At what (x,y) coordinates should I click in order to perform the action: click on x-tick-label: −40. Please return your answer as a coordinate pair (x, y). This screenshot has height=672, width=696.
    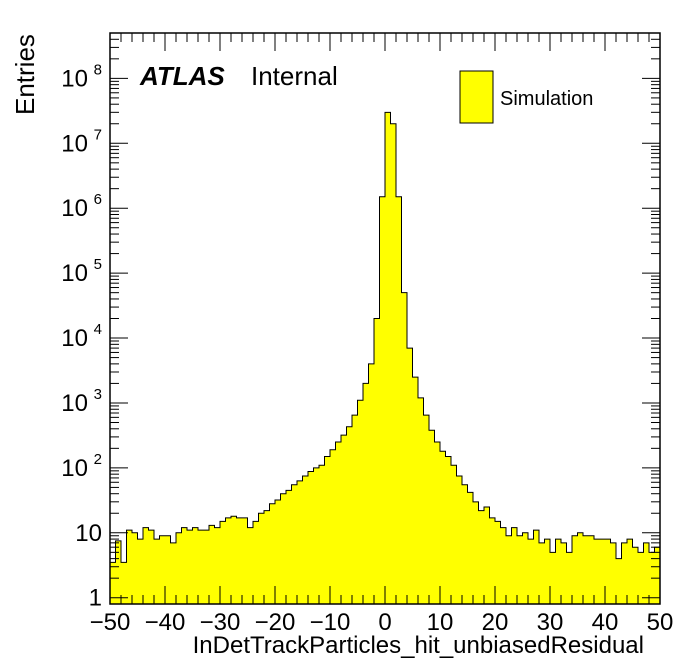
    Looking at the image, I should click on (165, 622).